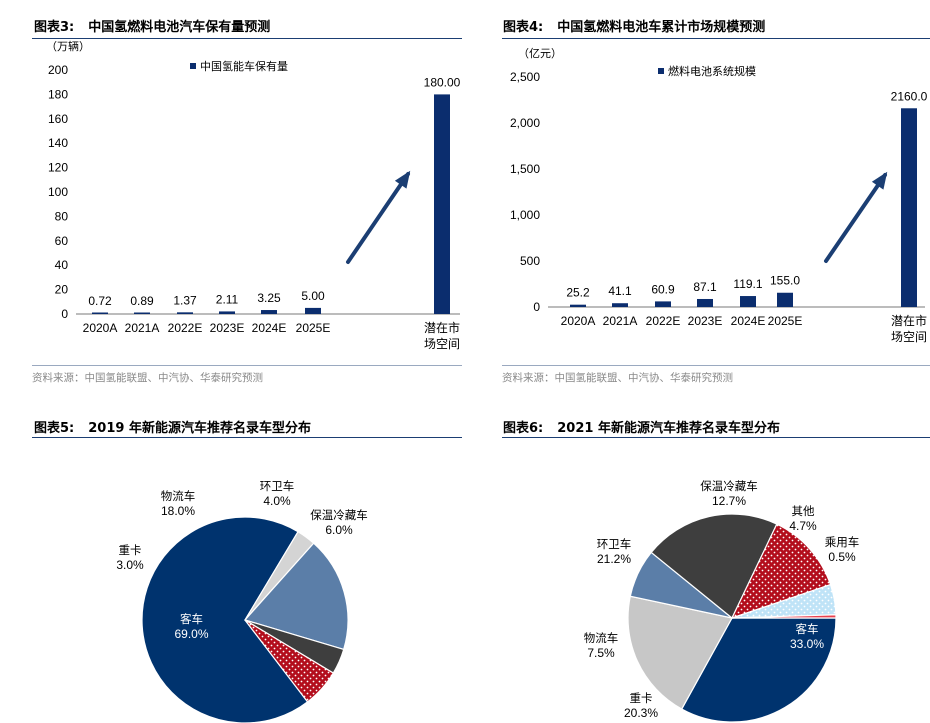 The width and height of the screenshot is (930, 723). I want to click on bar-value-label: 155.0, so click(785, 281).